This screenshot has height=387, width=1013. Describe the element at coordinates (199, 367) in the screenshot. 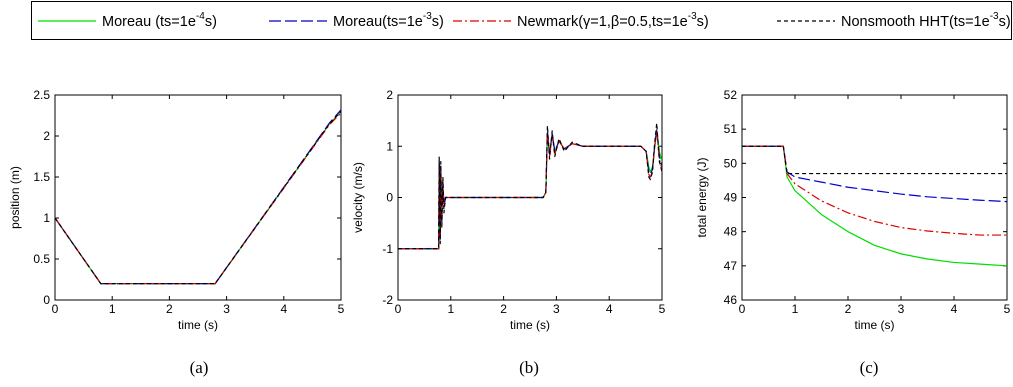

I see `caption-a: (a)` at that location.